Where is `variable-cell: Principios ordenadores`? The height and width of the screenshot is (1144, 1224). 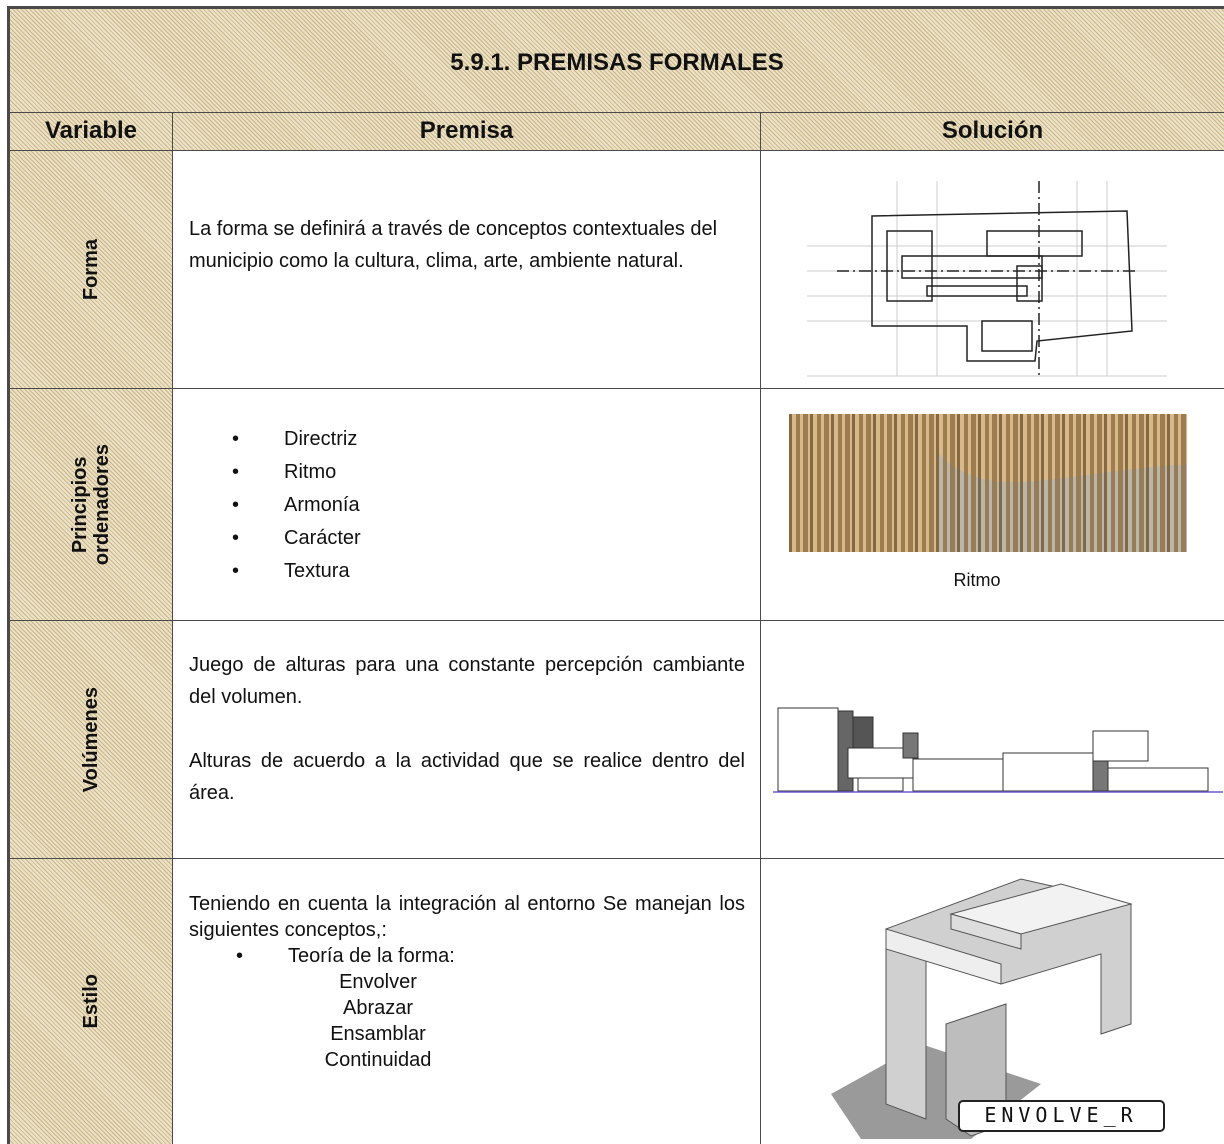
variable-cell: Principios ordenadores is located at coordinates (90, 504).